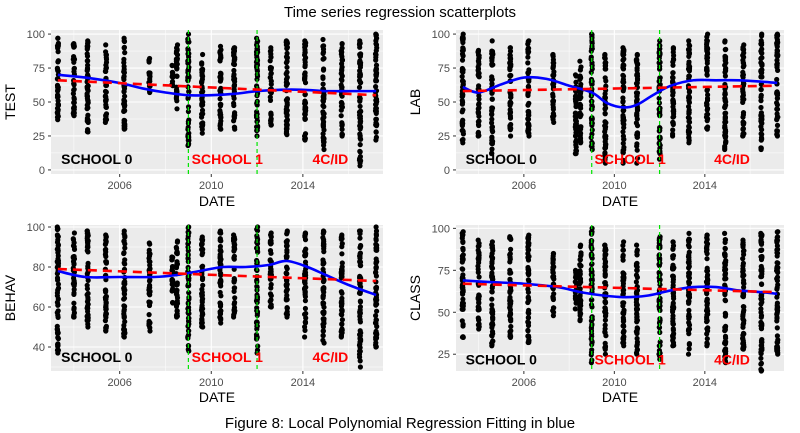 The image size is (800, 433). What do you see at coordinates (444, 313) in the screenshot?
I see `y-tick-label: 50` at bounding box center [444, 313].